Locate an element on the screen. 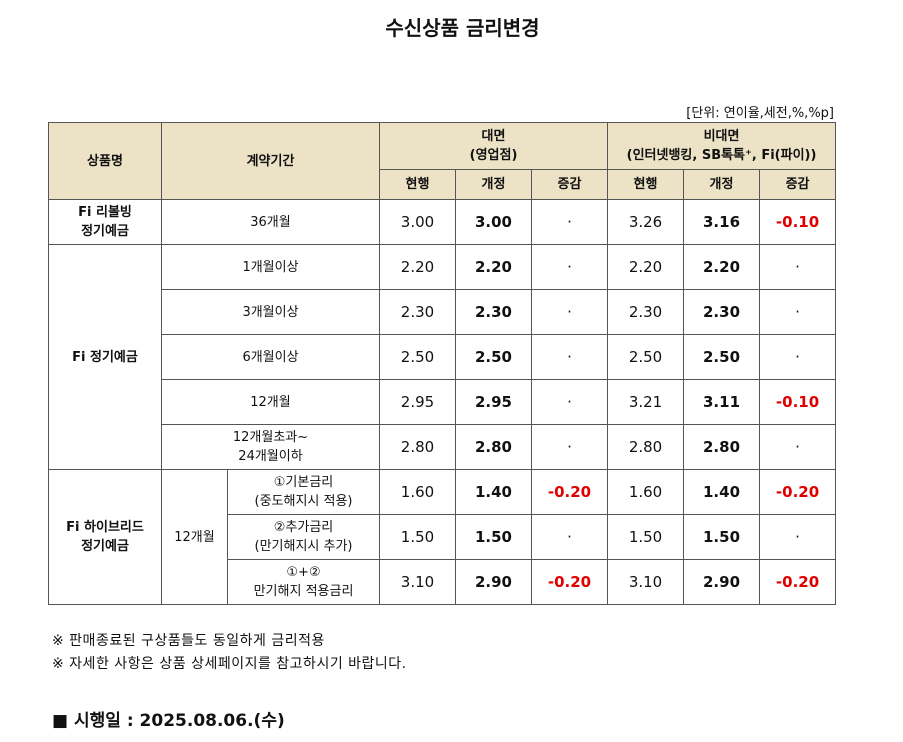 Image resolution: width=903 pixels, height=742 pixels. effective-date: ■ 시행일 : 2025.08.06.(수) is located at coordinates (168, 718).